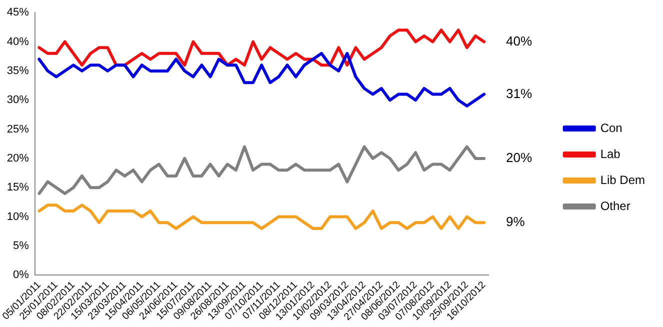 The width and height of the screenshot is (663, 327). What do you see at coordinates (623, 179) in the screenshot?
I see `legend-label: Lib Dem` at bounding box center [623, 179].